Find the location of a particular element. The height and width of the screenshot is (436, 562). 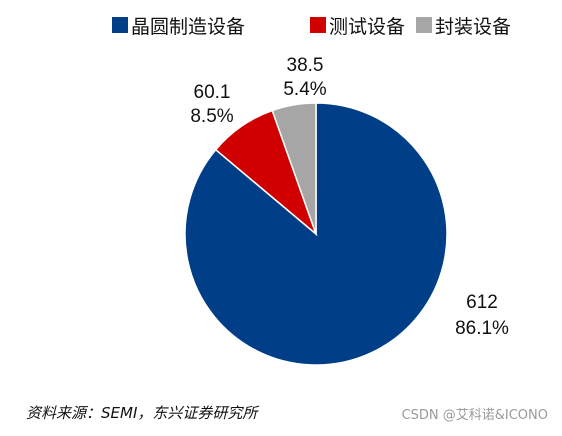

data-label-percent-2: 5.4% is located at coordinates (304, 89).